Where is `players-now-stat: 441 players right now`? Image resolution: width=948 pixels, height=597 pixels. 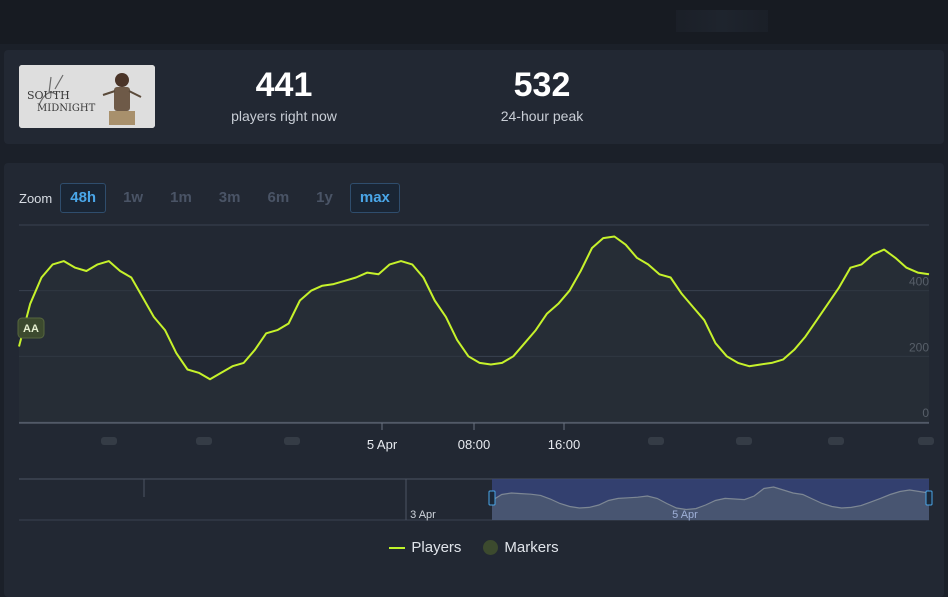
players-now-stat: 441 players right now is located at coordinates (284, 94).